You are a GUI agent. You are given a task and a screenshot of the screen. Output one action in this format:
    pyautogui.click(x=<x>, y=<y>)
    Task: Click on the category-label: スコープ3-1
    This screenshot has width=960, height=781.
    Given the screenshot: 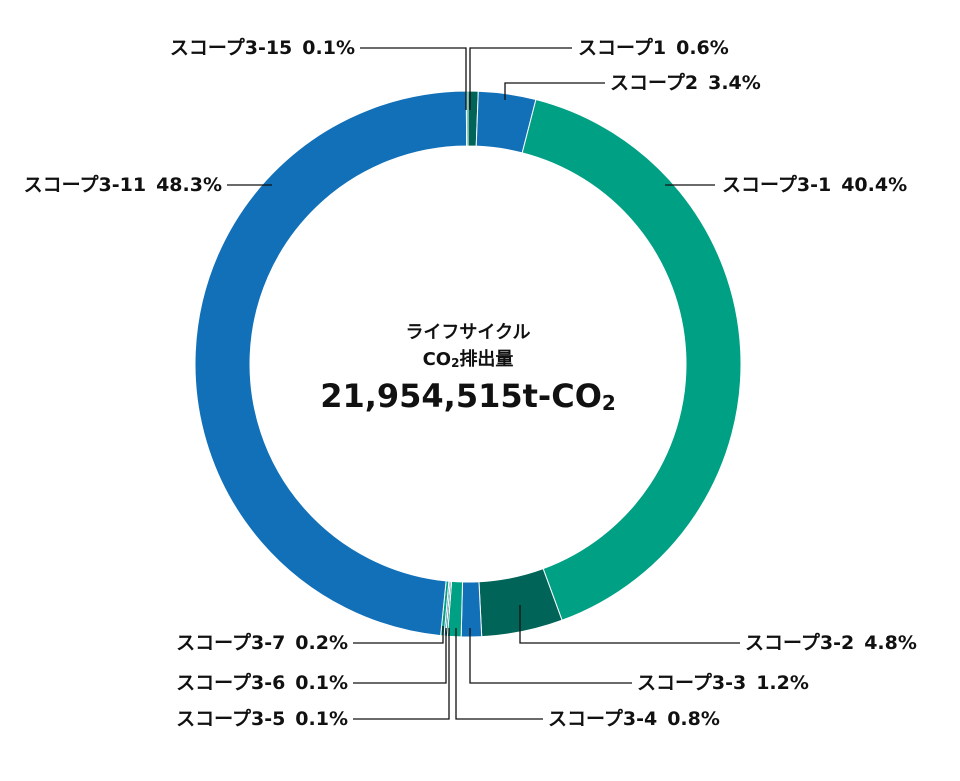 What is the action you would take?
    pyautogui.click(x=776, y=184)
    